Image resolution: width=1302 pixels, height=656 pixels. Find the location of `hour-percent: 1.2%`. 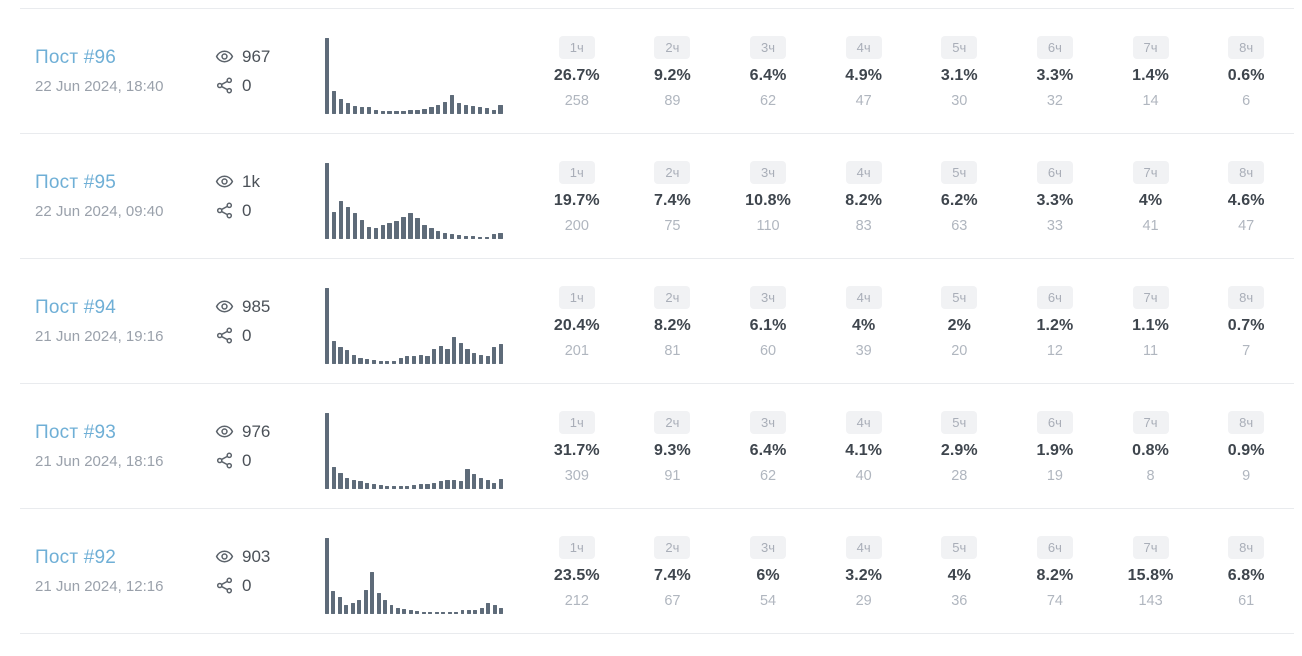

hour-percent: 1.2% is located at coordinates (1055, 325).